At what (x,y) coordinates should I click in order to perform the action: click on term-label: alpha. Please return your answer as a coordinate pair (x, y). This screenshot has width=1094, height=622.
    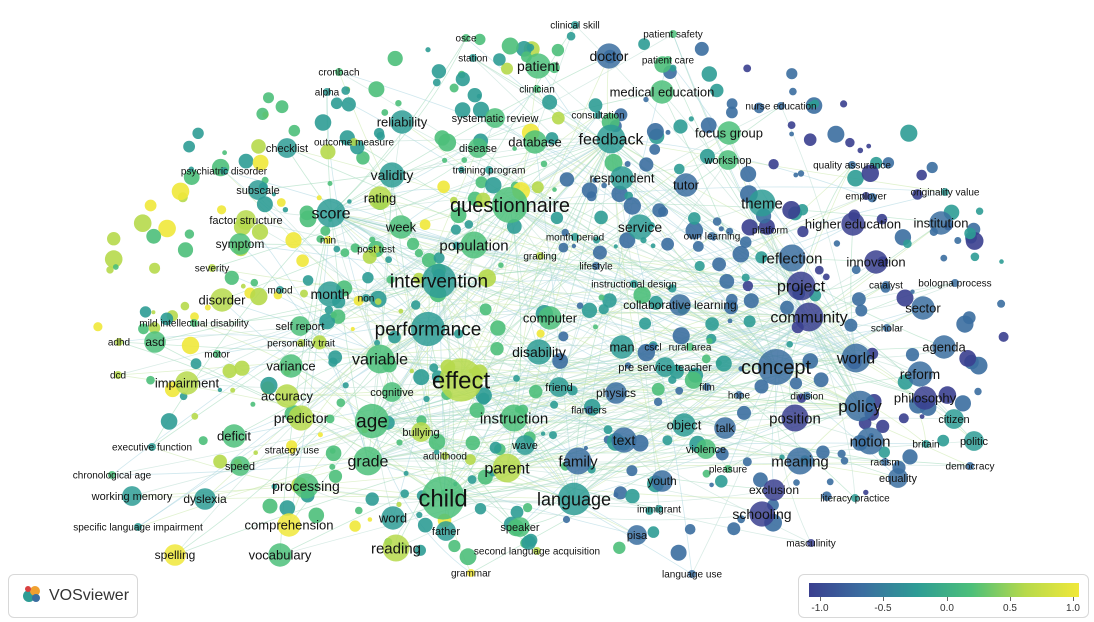
    Looking at the image, I should click on (327, 93).